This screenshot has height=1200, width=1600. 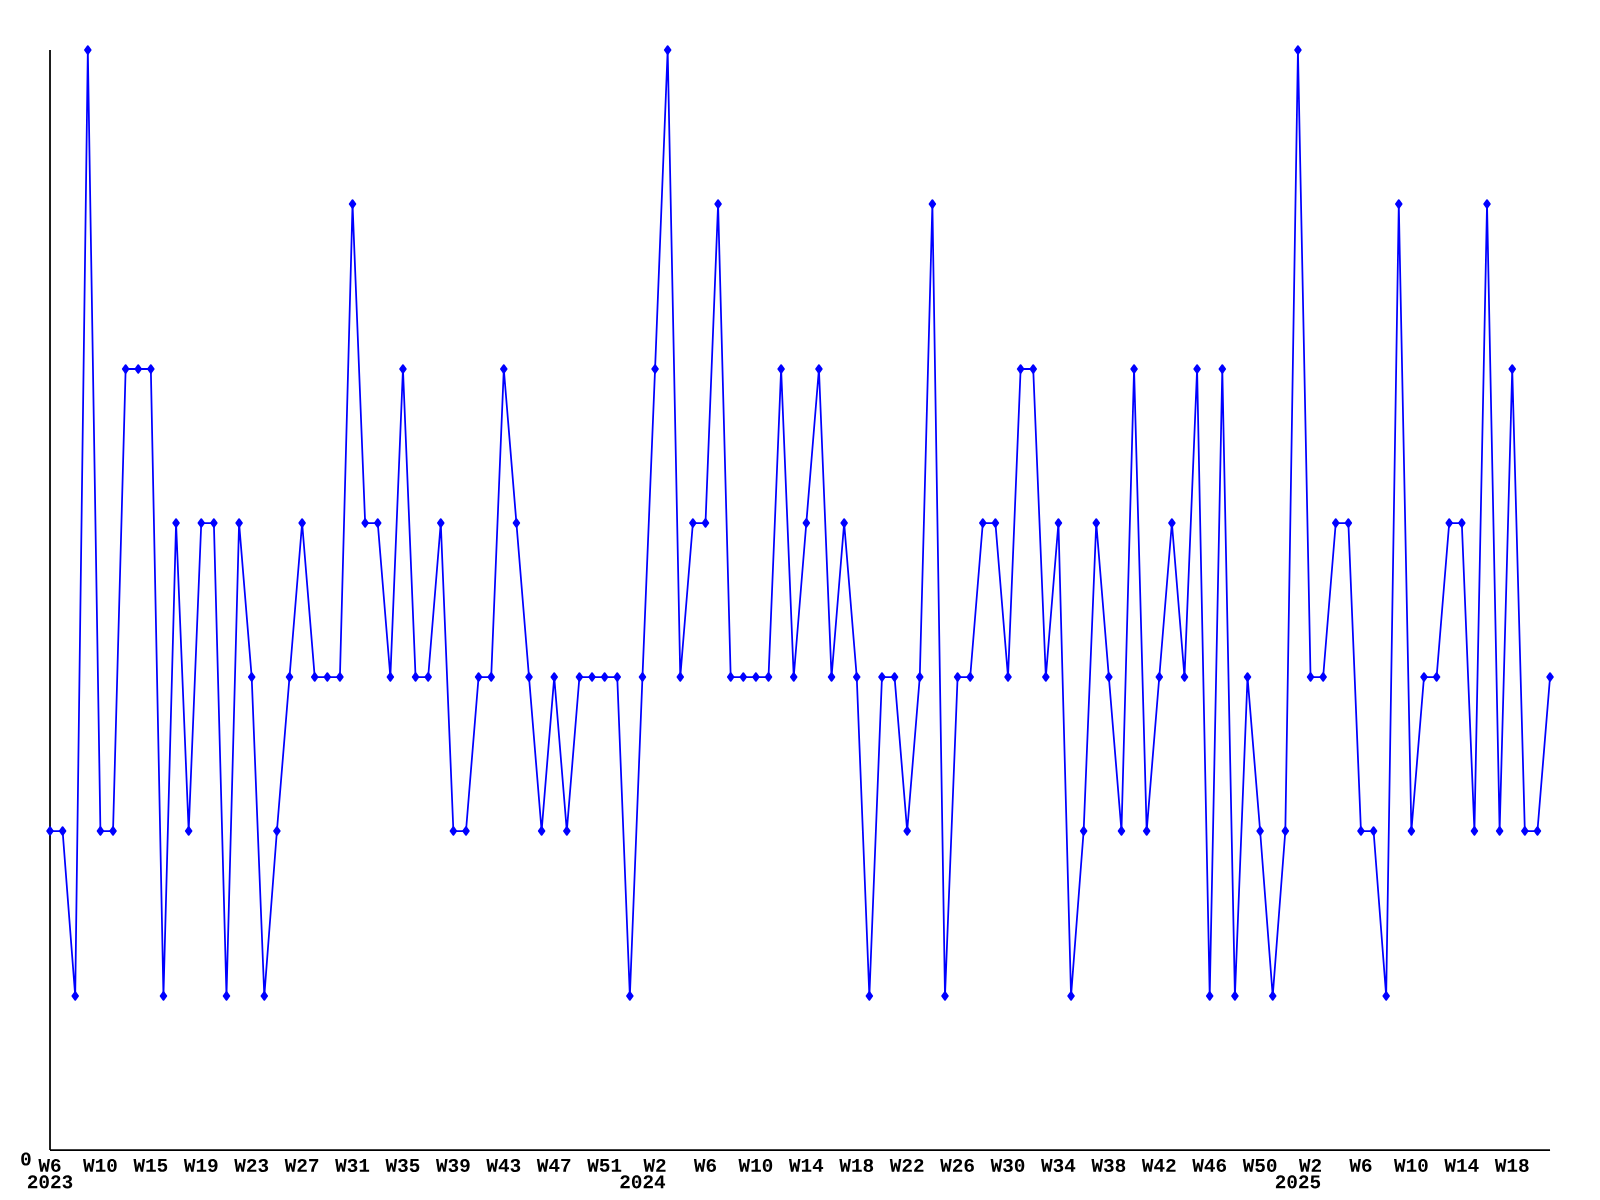 What do you see at coordinates (26, 1159) in the screenshot?
I see `text: 0` at bounding box center [26, 1159].